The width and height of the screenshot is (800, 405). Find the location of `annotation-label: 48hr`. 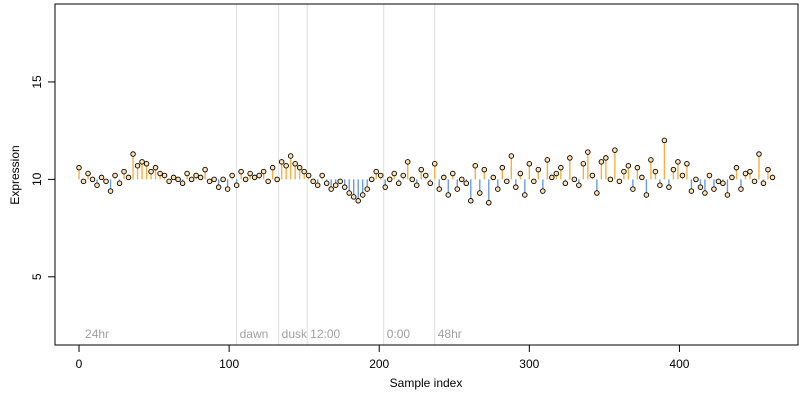

annotation-label: 48hr is located at coordinates (450, 334).